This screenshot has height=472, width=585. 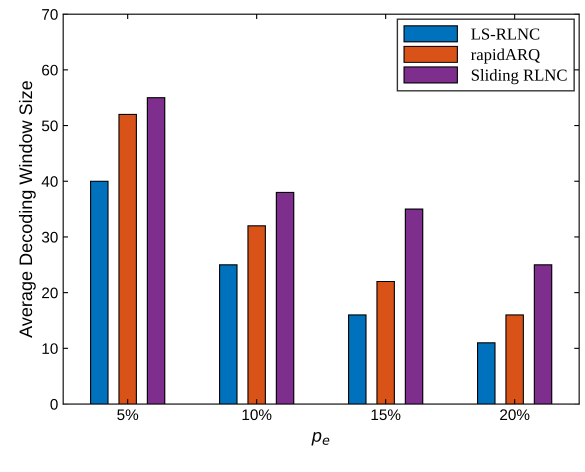 What do you see at coordinates (50, 293) in the screenshot?
I see `y-tick-label: 20` at bounding box center [50, 293].